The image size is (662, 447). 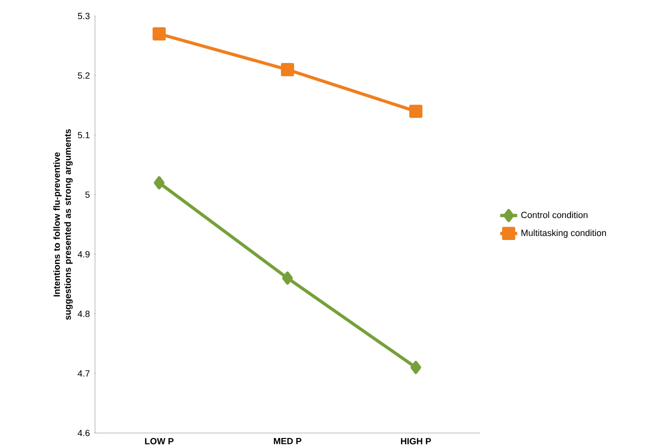 What do you see at coordinates (415, 441) in the screenshot?
I see `x-tick-label: HIGH P` at bounding box center [415, 441].